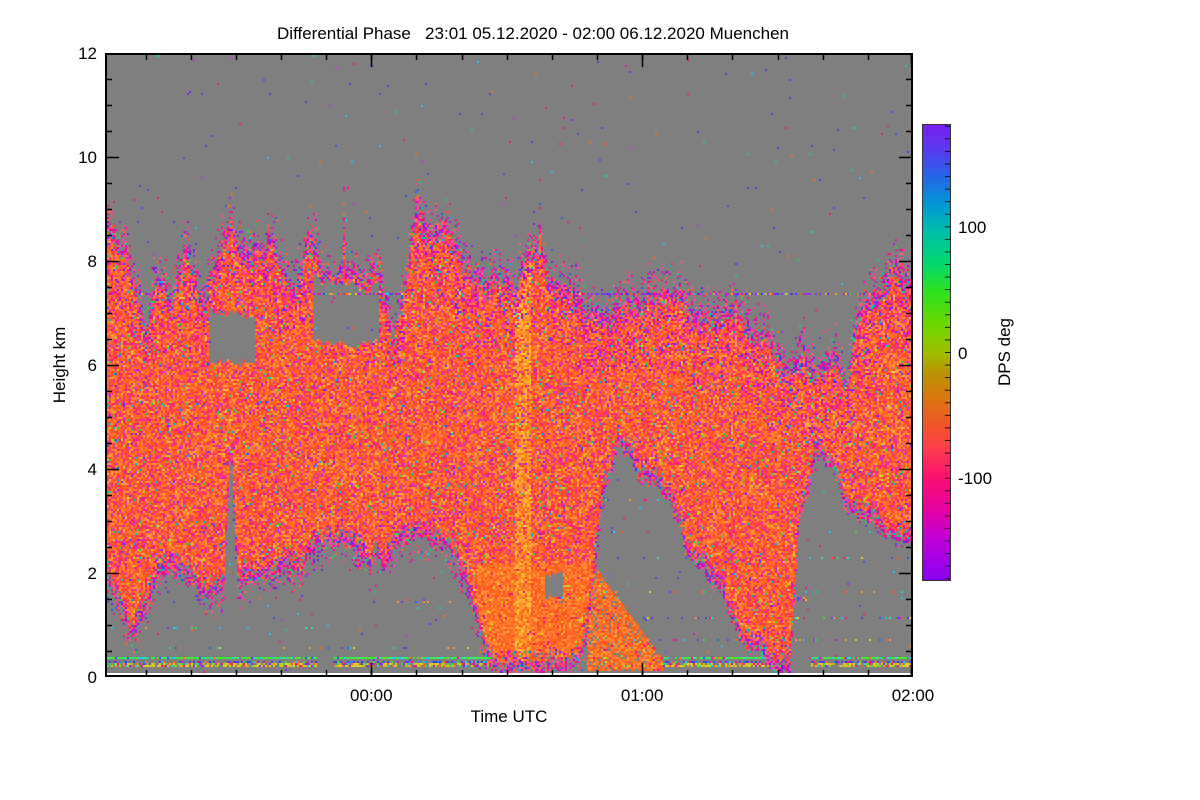 This screenshot has height=800, width=1200. Describe the element at coordinates (1004, 352) in the screenshot. I see `colorbar-title: DPS deg` at that location.